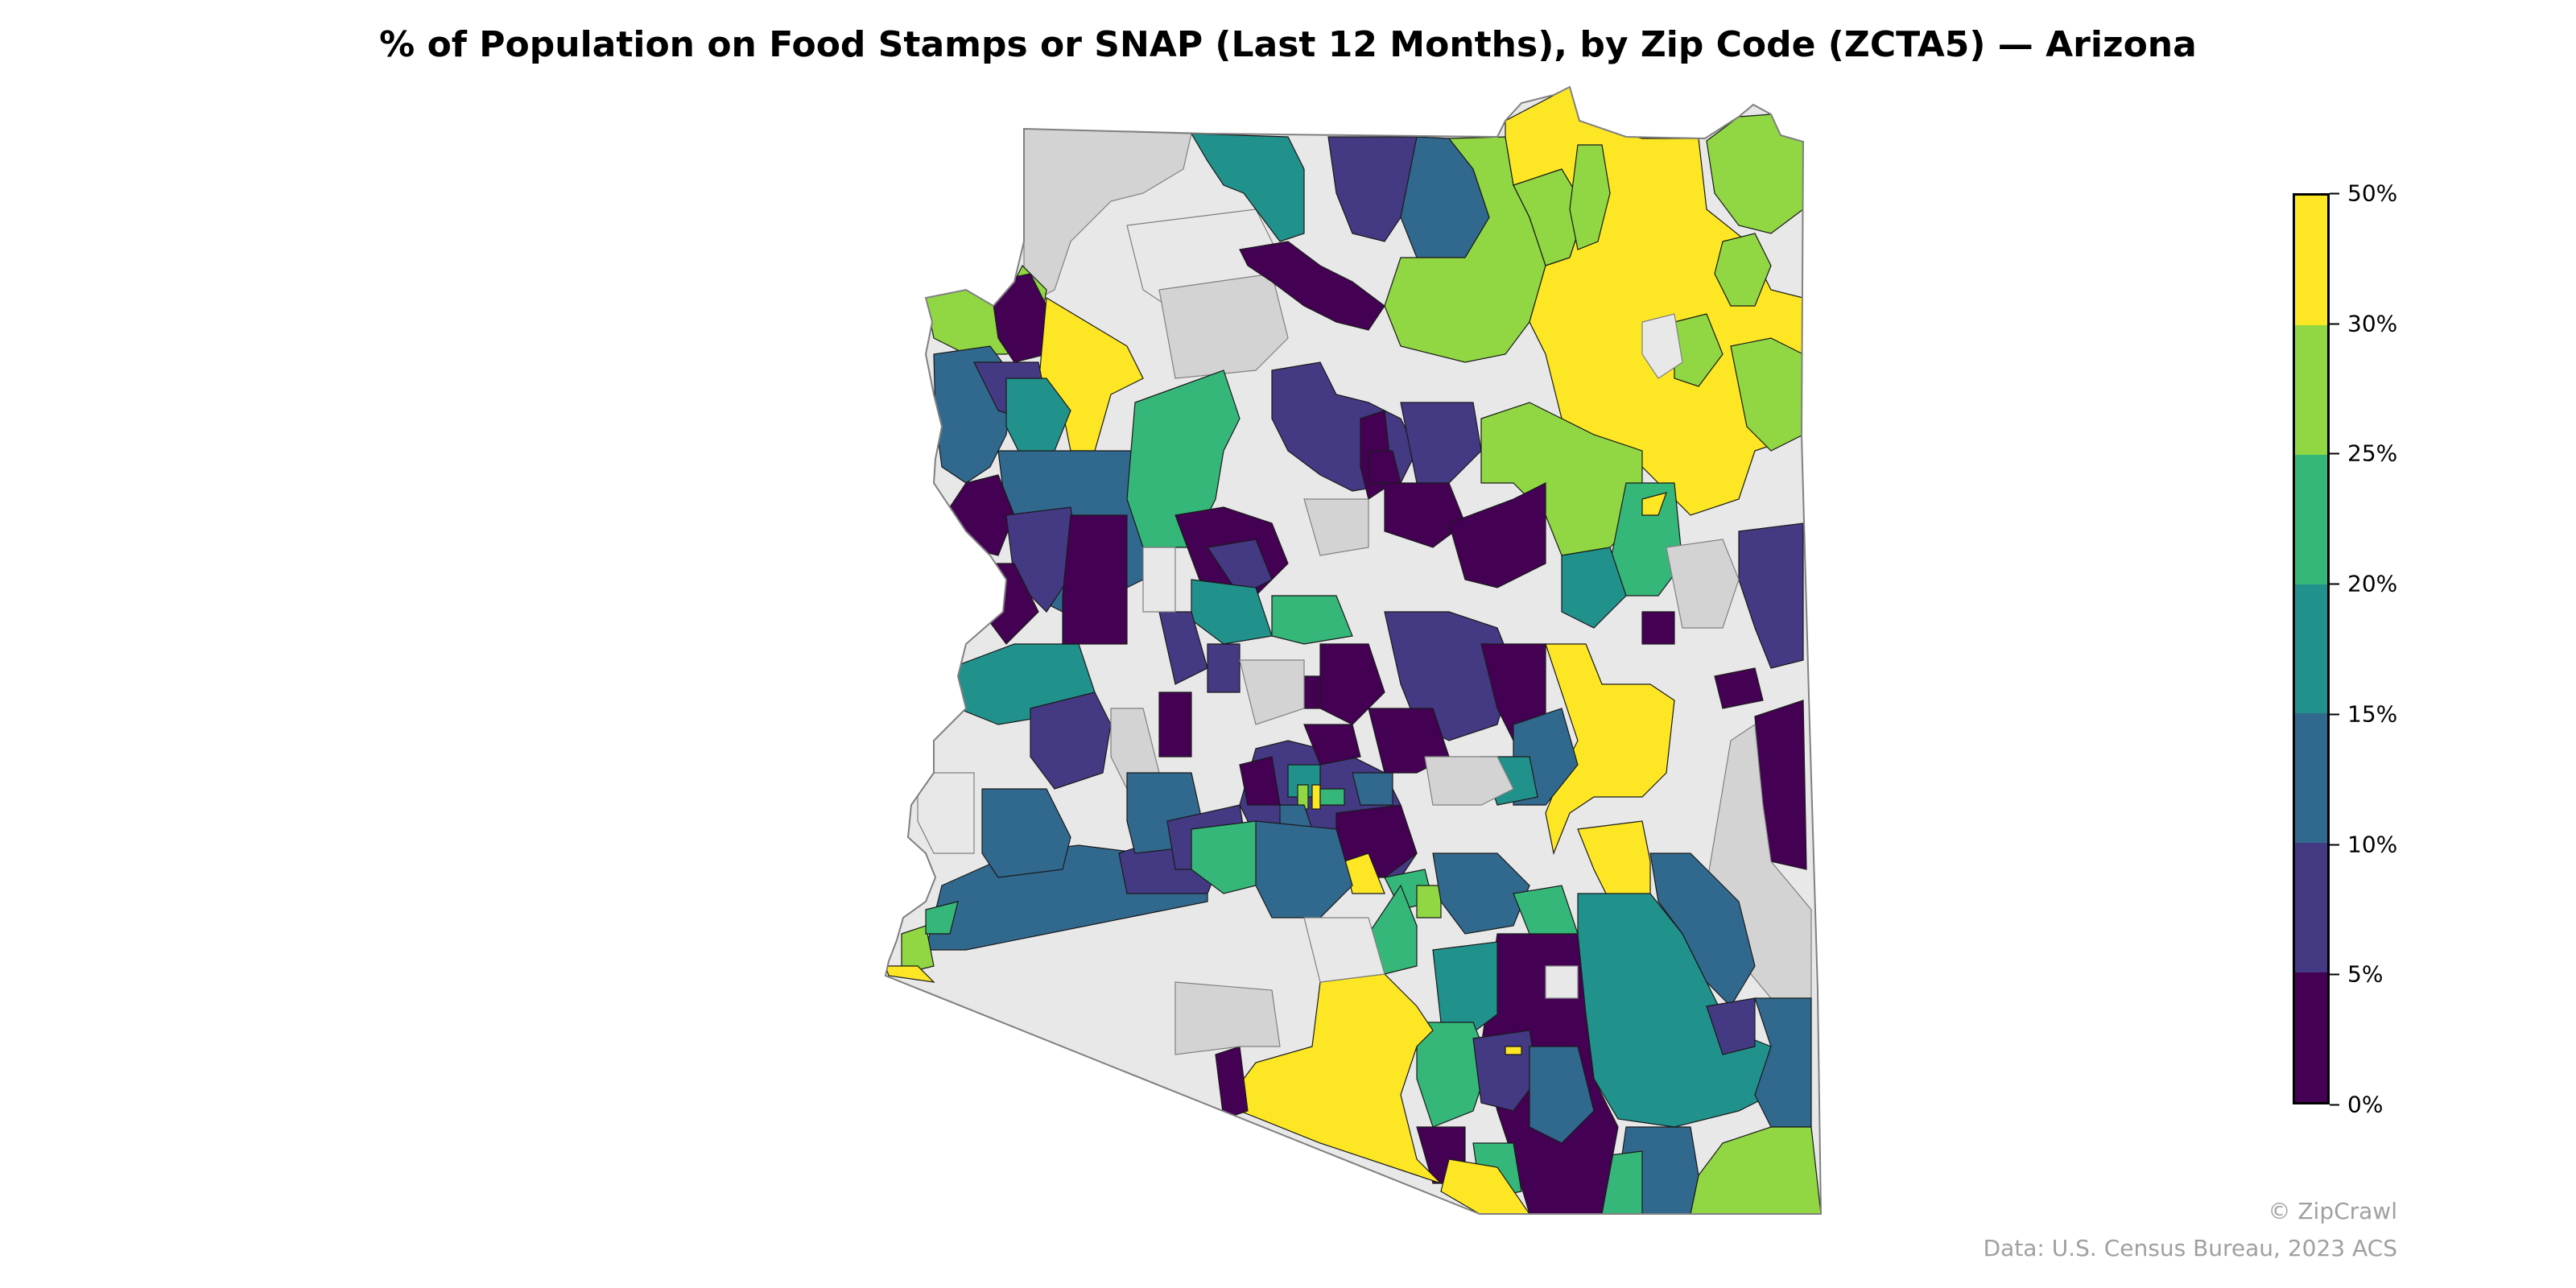  Describe the element at coordinates (2410, 649) in the screenshot. I see `colorbar-ticks: 0% 5% 10% 15% 20% 25% 30% 50%` at that location.